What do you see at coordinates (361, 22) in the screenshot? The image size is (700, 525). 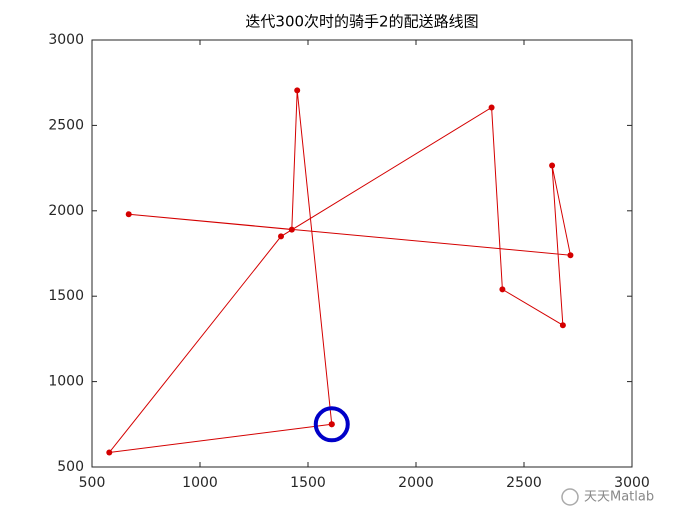 I see `chart-title: 迭代300次时的骑手2的配送路线图` at bounding box center [361, 22].